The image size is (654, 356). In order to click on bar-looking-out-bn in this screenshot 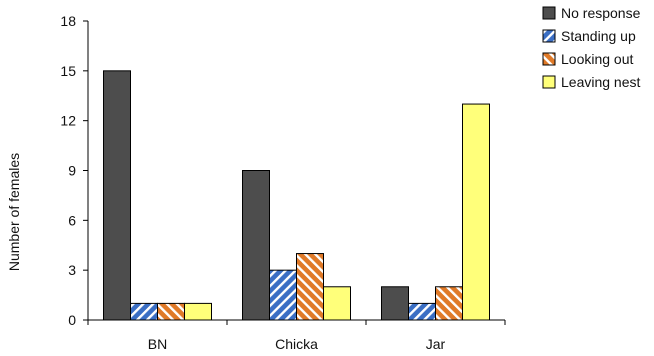, I will do `click(171, 311)`.